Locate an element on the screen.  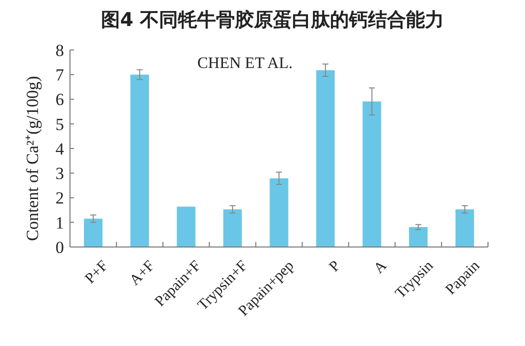
y-tick-label: 2 is located at coordinates (60, 198).